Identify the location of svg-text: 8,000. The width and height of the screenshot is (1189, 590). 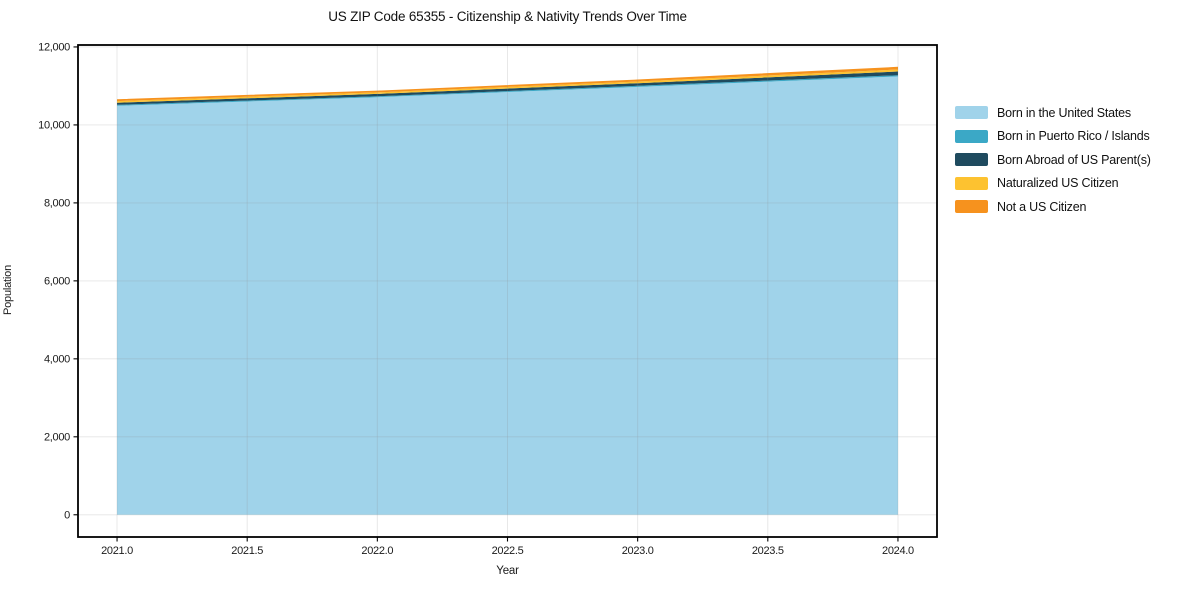
(57, 204).